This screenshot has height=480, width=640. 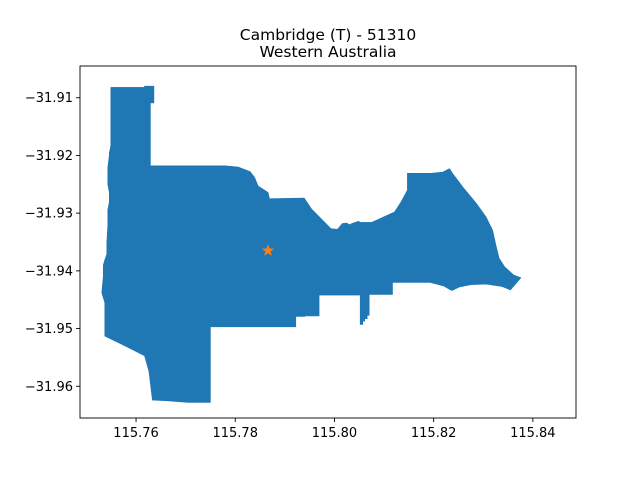 I want to click on centroid-star-marker, so click(x=268, y=250).